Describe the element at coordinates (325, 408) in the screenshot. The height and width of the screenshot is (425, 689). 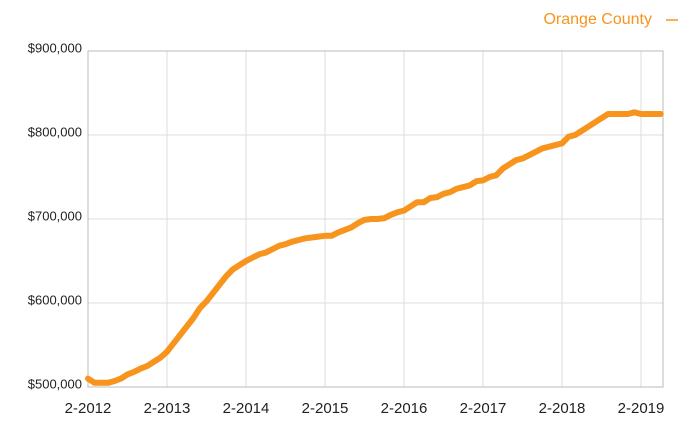
I see `x-tick-label: 2-2015` at that location.